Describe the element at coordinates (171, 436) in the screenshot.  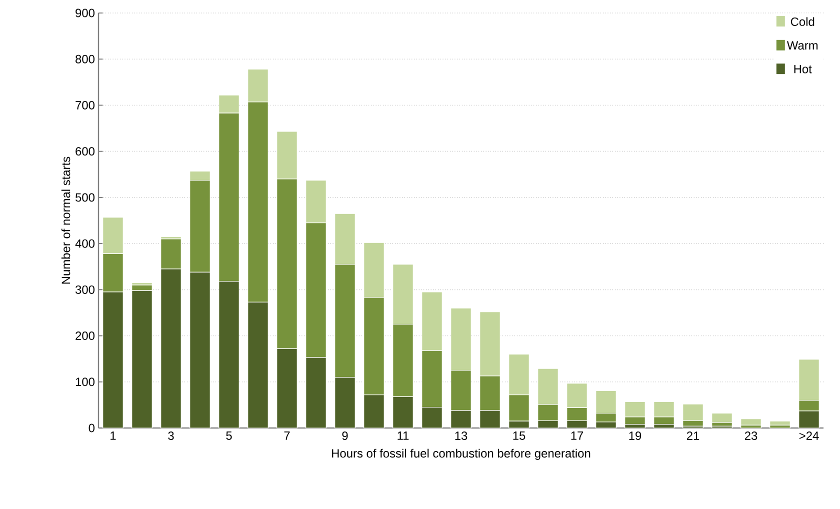
I see `x-tick-label: 3` at that location.